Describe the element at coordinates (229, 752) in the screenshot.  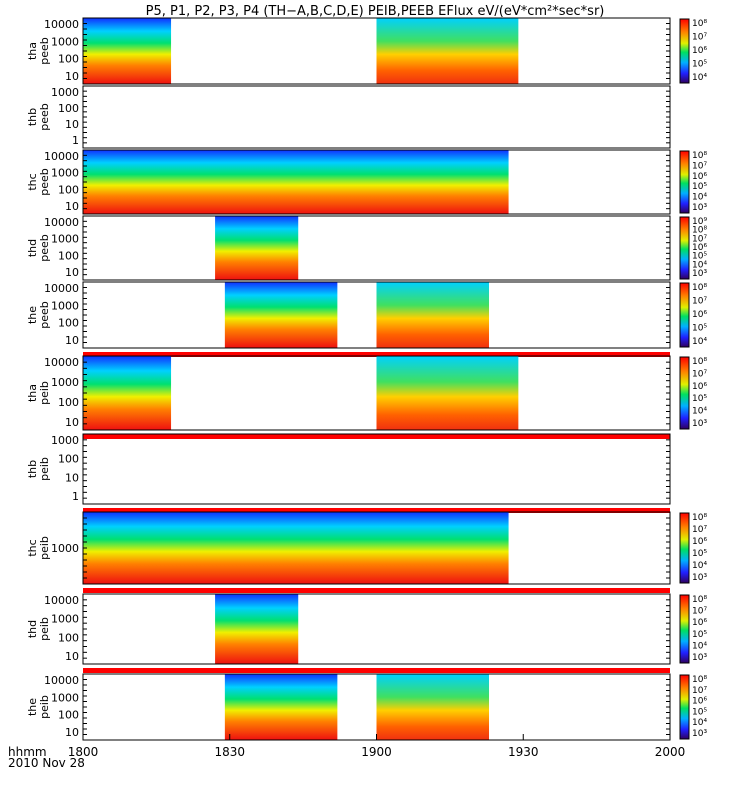
I see `x-tick-label: 1830` at that location.